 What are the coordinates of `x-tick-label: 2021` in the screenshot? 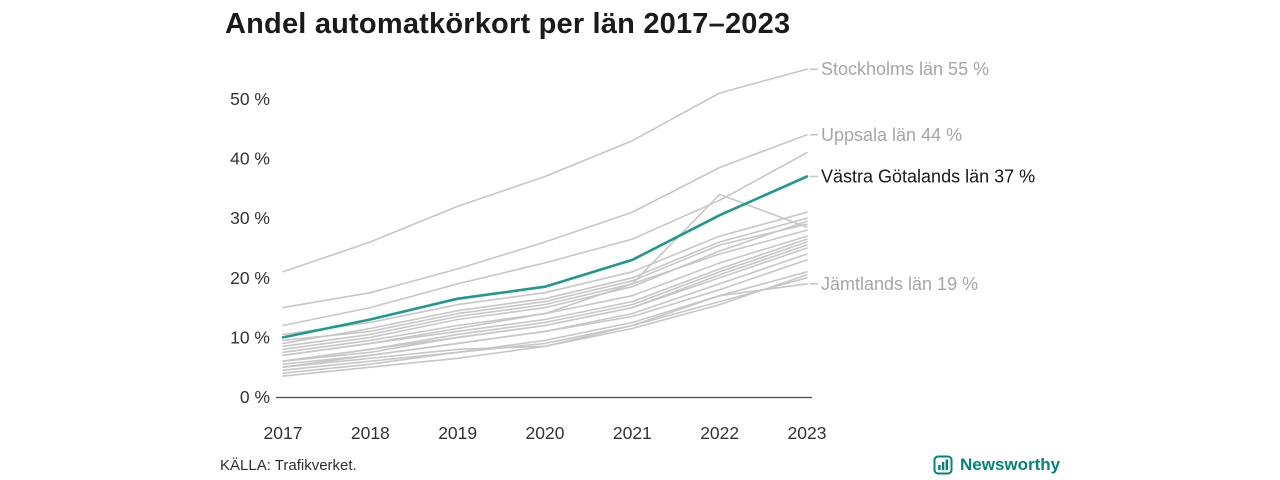 It's located at (632, 433).